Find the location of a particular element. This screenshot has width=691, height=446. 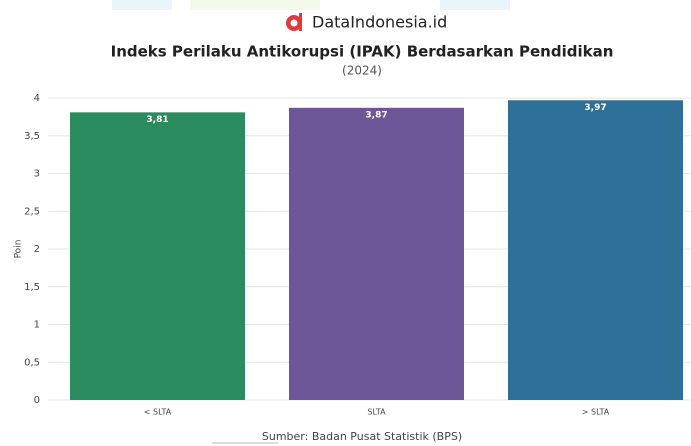

y-axis-label: Poin is located at coordinates (19, 249).